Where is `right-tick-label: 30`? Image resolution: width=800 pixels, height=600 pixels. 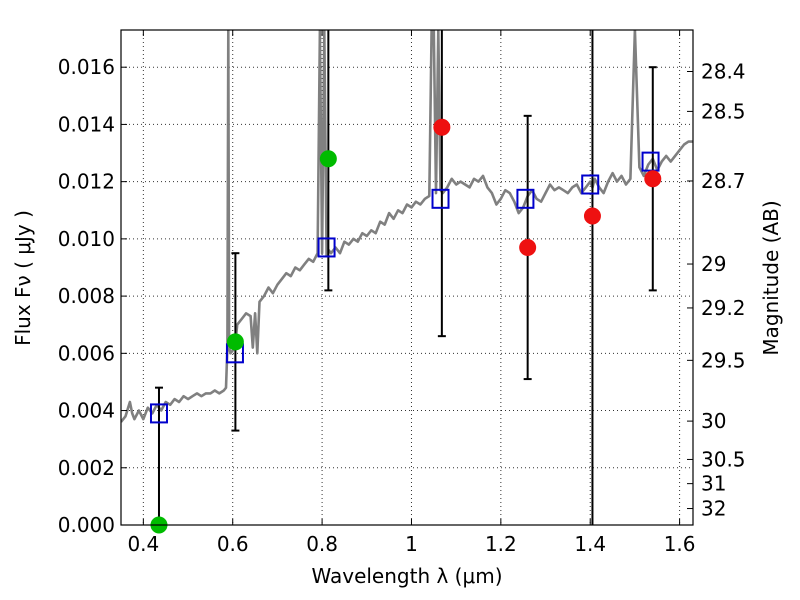
right-tick-label: 30 is located at coordinates (713, 421).